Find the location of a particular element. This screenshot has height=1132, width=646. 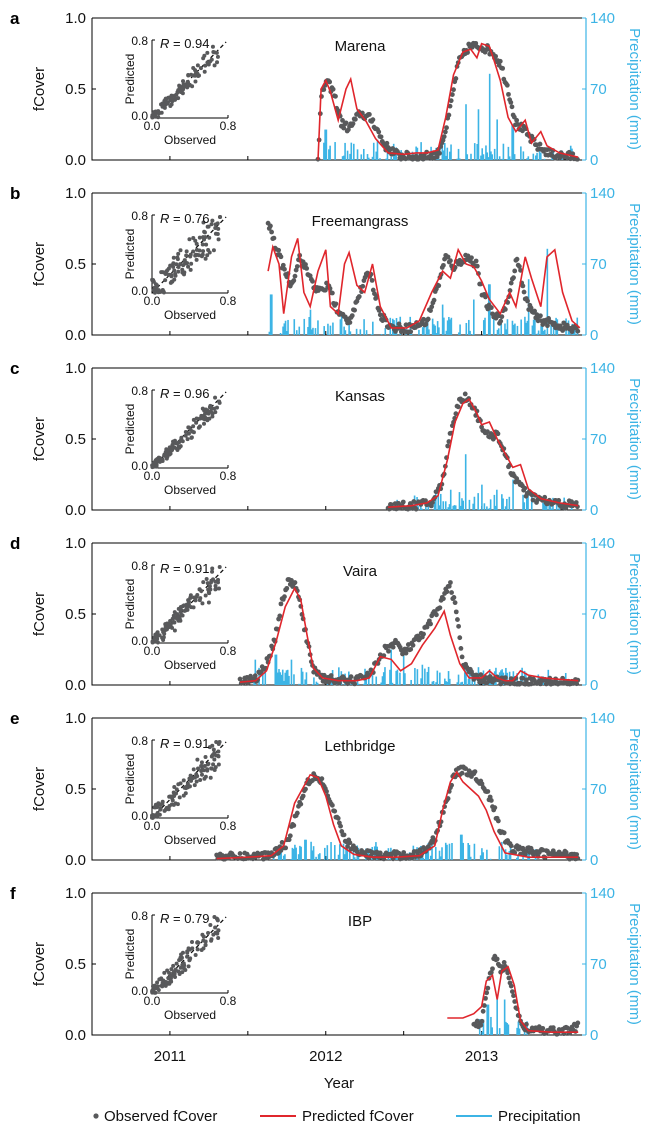

inset-scatter: R = 0.94 0.8 0.00.0 0.8 Observed Predicted is located at coordinates (180, 90).